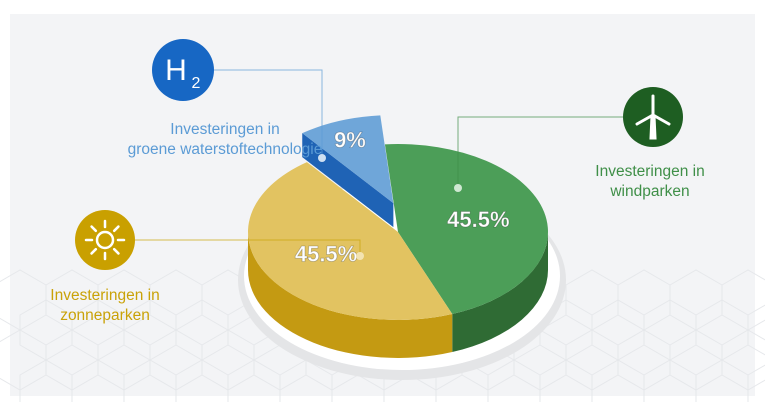 Image resolution: width=765 pixels, height=402 pixels. I want to click on sun-core, so click(105, 240).